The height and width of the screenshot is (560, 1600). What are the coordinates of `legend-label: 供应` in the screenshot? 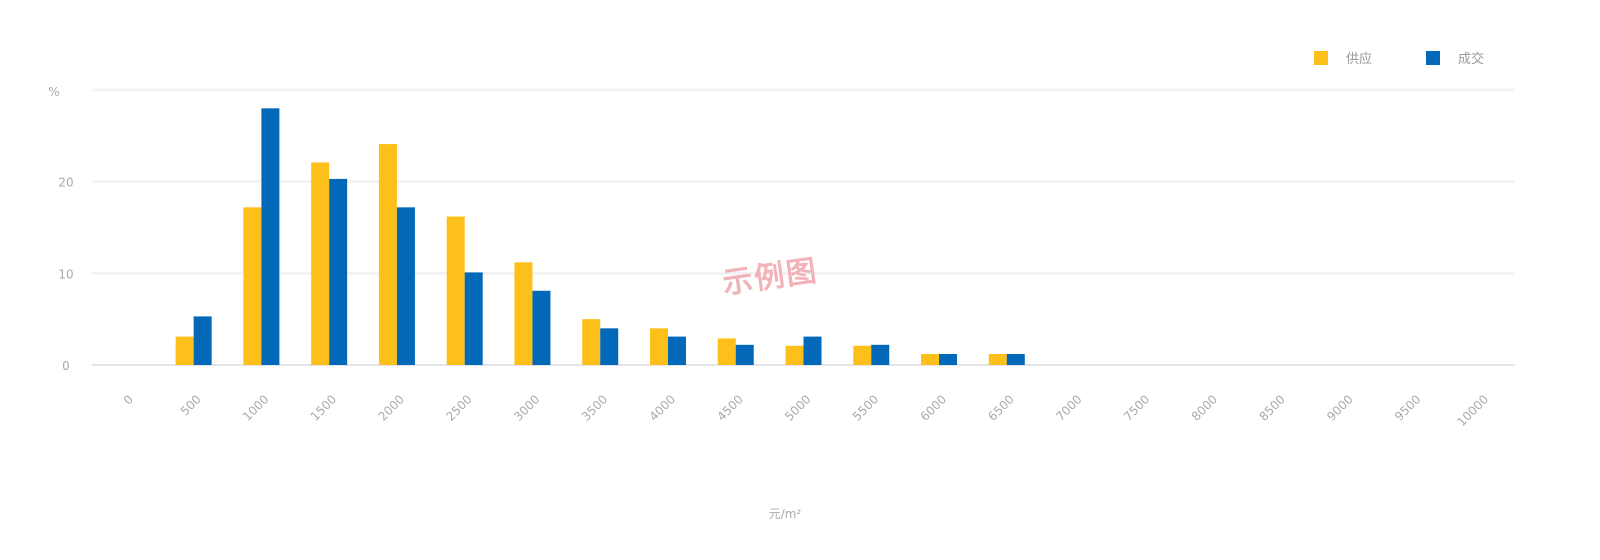 It's located at (1359, 59).